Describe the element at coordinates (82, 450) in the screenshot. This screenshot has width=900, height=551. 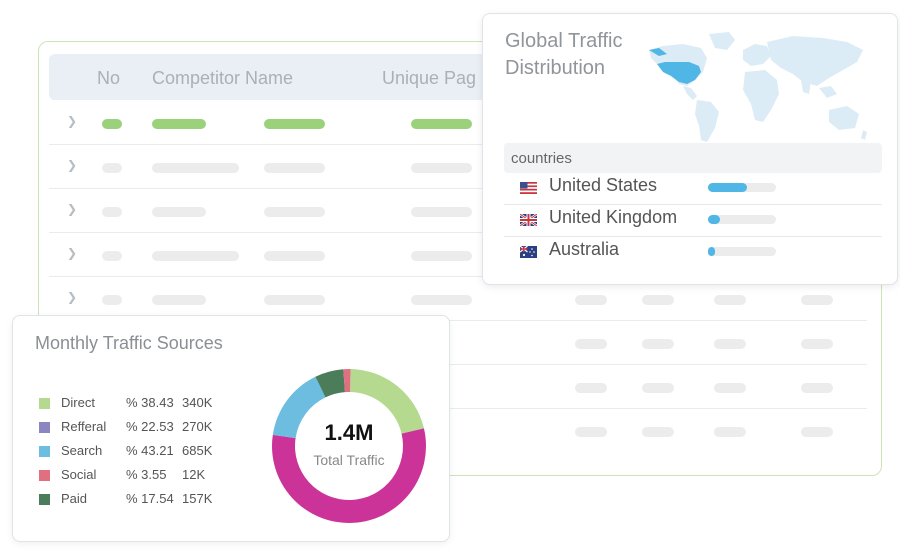
I see `legend-name: Search` at that location.